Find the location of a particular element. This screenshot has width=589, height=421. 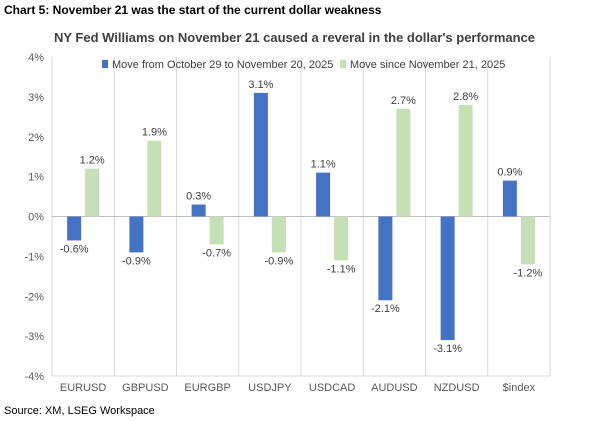

data-label: 1.1% is located at coordinates (323, 165).